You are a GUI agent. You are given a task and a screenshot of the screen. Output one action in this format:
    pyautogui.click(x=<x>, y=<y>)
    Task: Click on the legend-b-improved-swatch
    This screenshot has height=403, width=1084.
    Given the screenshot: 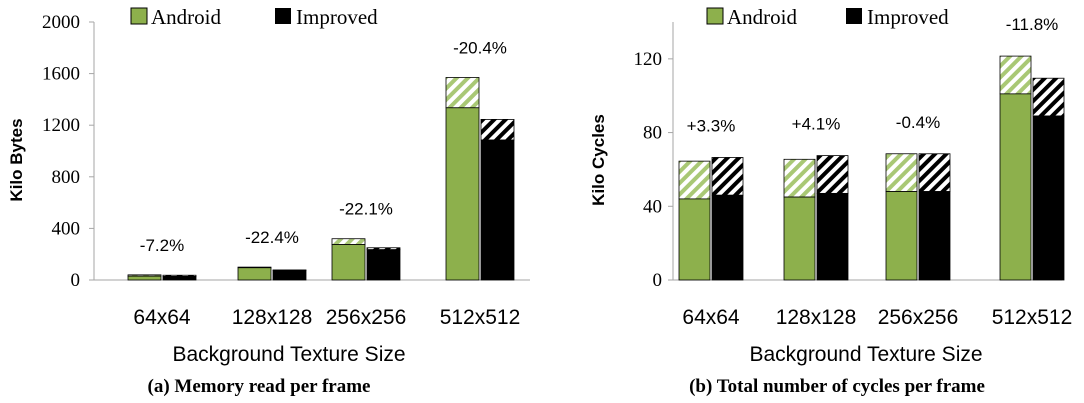 What is the action you would take?
    pyautogui.click(x=854, y=16)
    